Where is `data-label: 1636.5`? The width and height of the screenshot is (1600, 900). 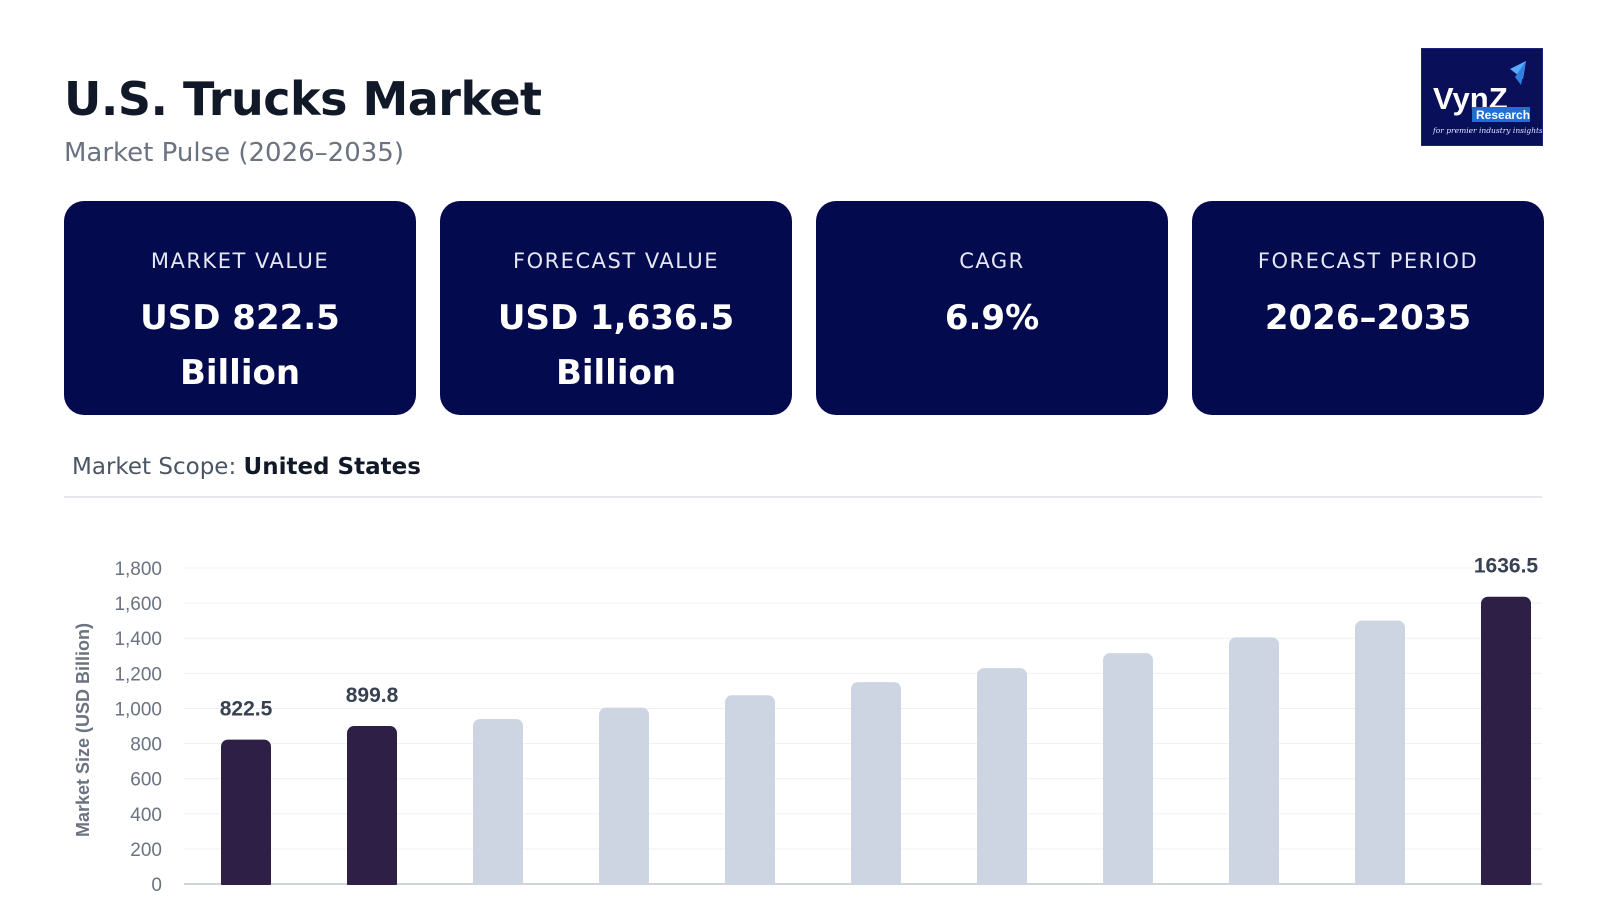
data-label: 1636.5 is located at coordinates (1506, 566).